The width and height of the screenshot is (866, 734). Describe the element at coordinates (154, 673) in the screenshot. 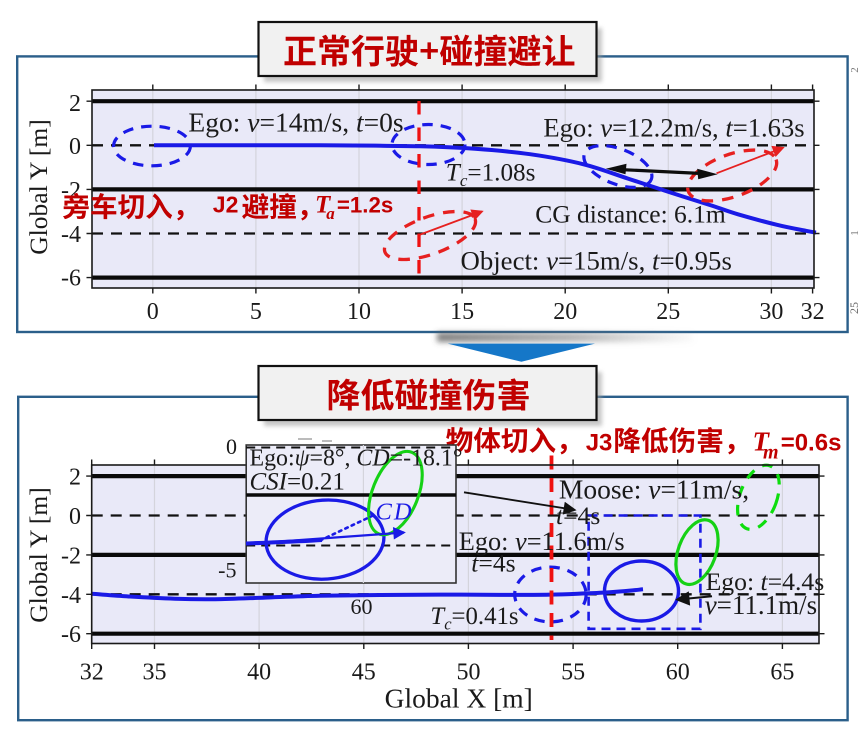

I see `svg-text: 35` at that location.